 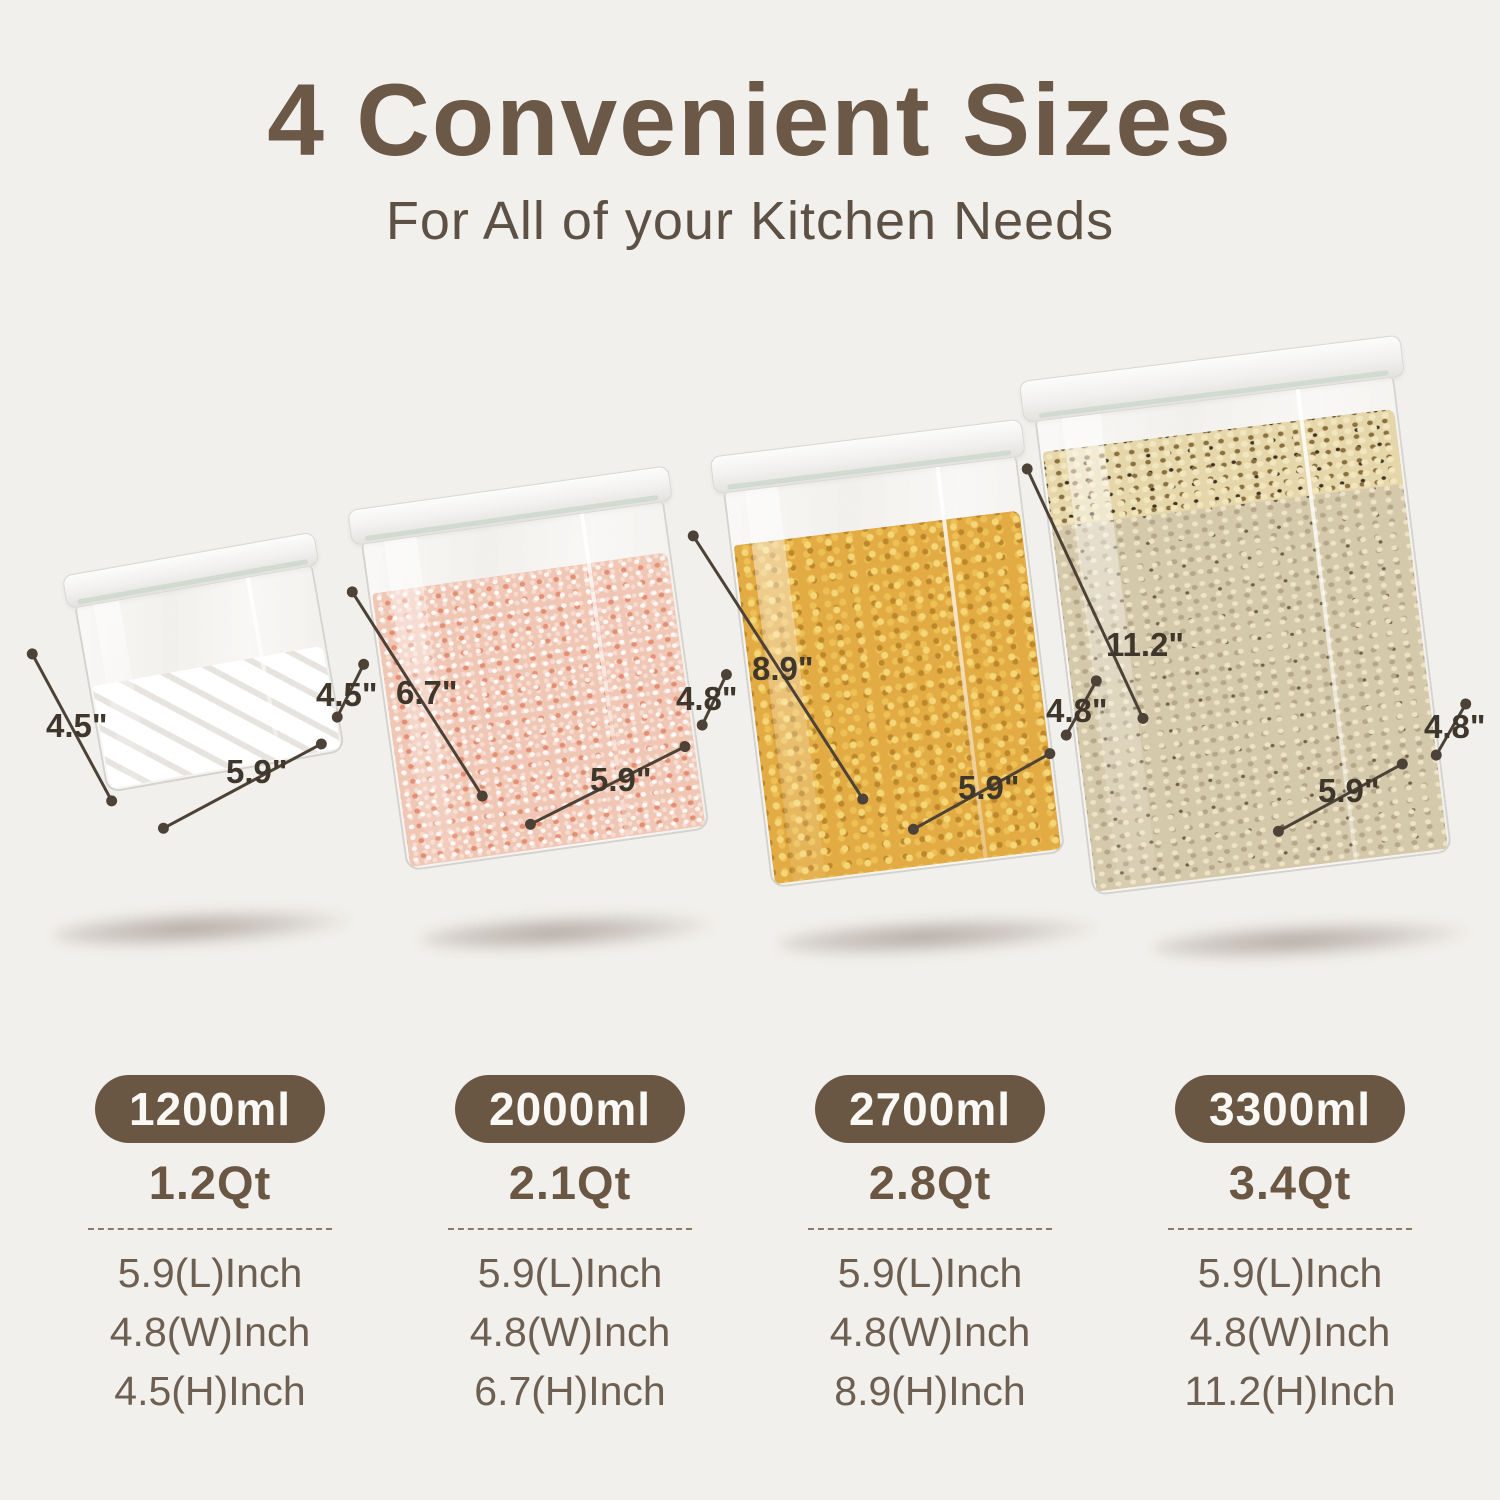 What do you see at coordinates (750, 120) in the screenshot?
I see `page-title: 4 Convenient Sizes` at bounding box center [750, 120].